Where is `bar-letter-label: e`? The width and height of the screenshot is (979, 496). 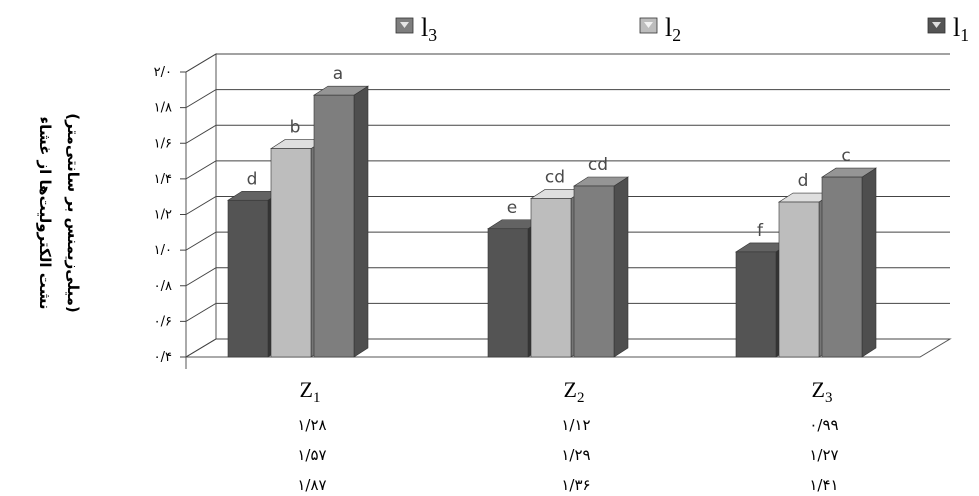
bar-letter-label: e is located at coordinates (512, 208).